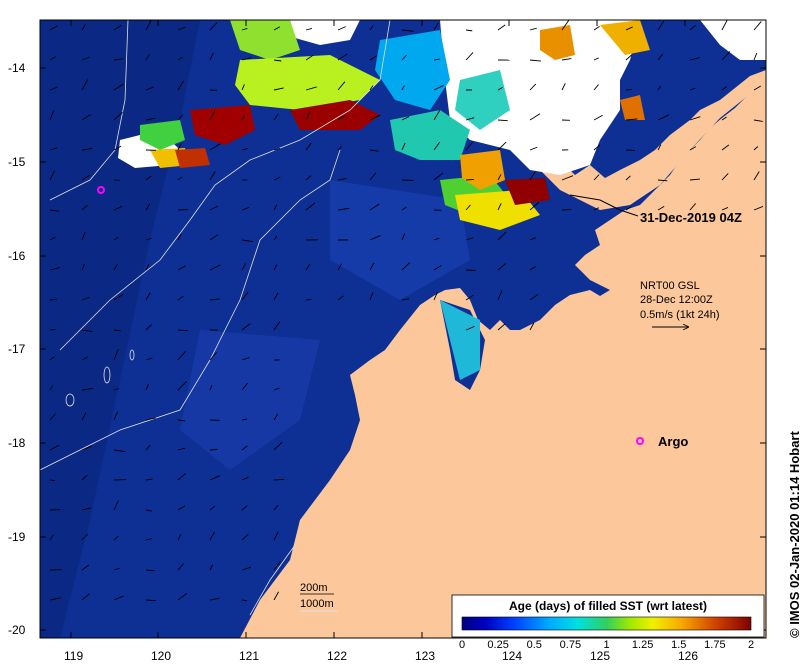  I want to click on pass-time-label: 31-Dec-2019 04Z, so click(691, 217).